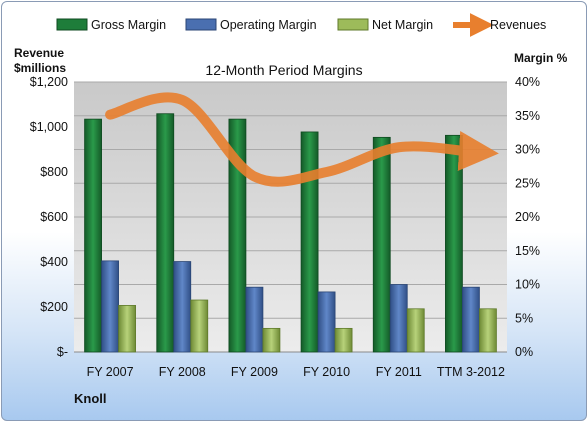  I want to click on bar-net-margin-fy-2011, so click(415, 330).